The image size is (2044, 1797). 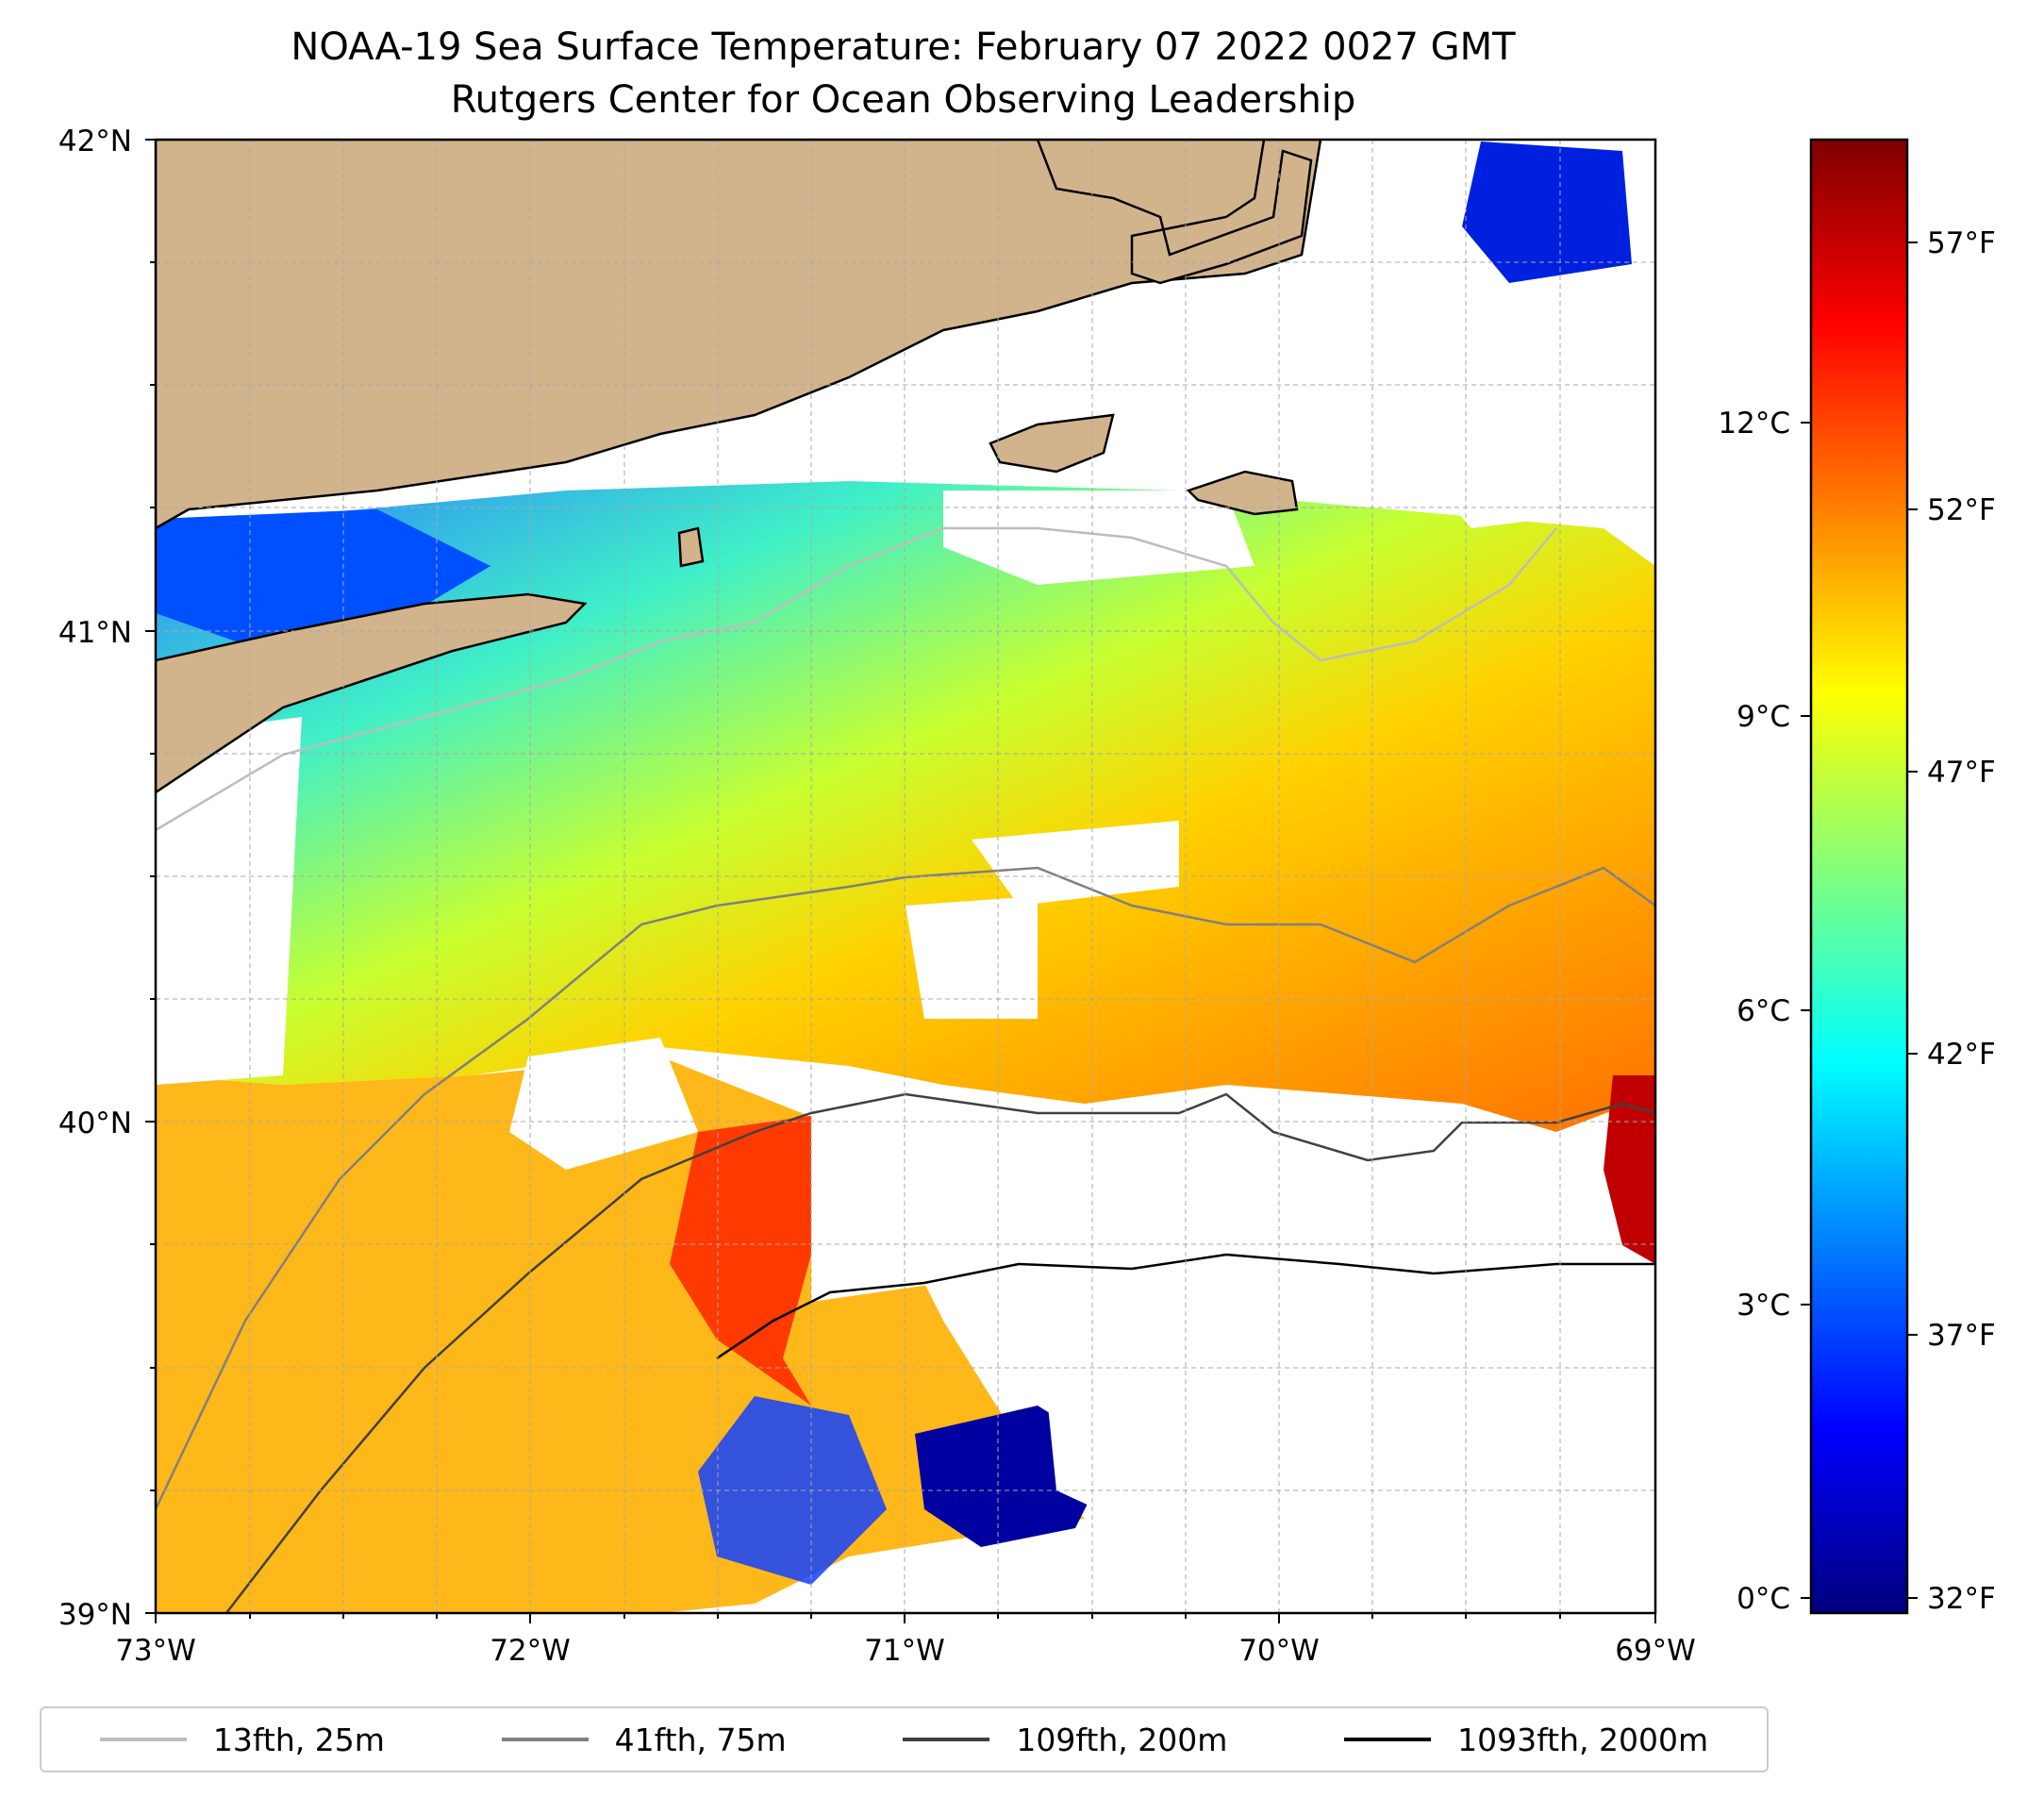 What do you see at coordinates (1547, 212) in the screenshot?
I see `cold-ne-patch` at bounding box center [1547, 212].